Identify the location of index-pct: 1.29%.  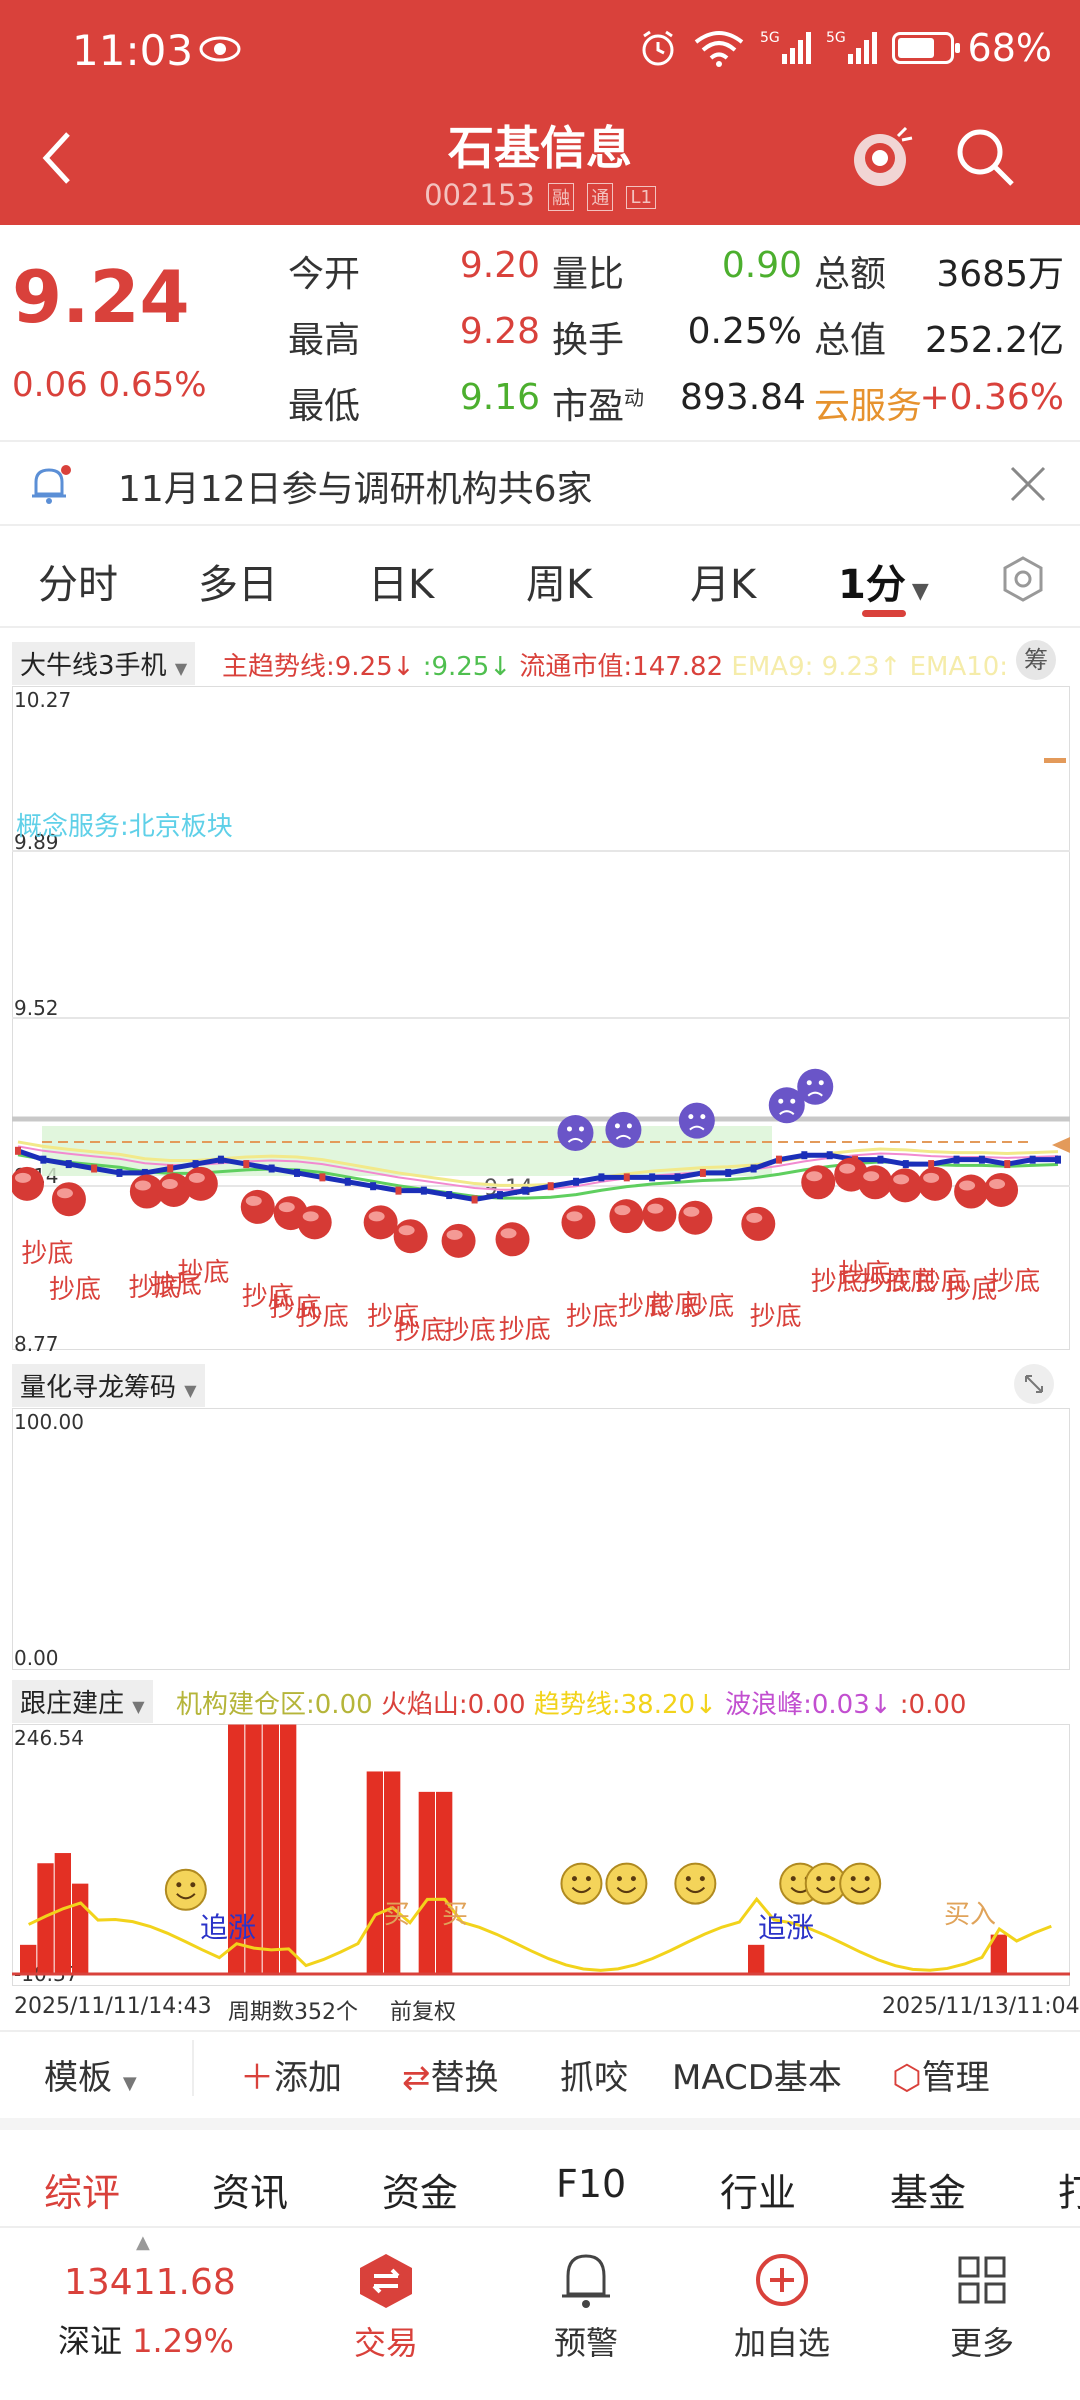
(183, 2341).